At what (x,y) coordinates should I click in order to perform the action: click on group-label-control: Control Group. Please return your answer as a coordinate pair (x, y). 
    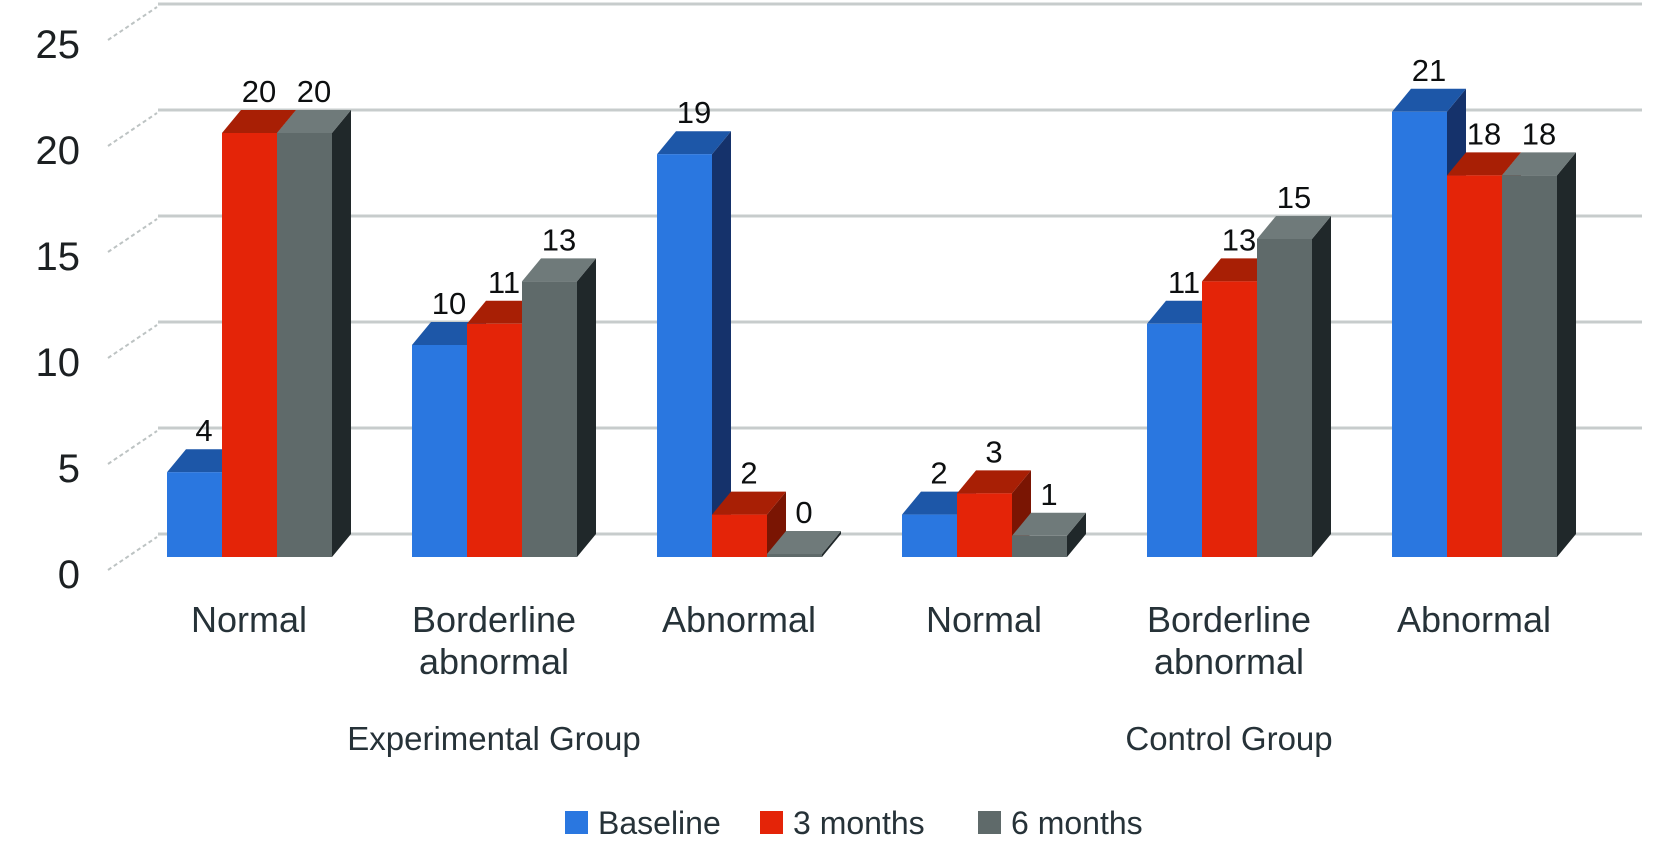
    Looking at the image, I should click on (1228, 738).